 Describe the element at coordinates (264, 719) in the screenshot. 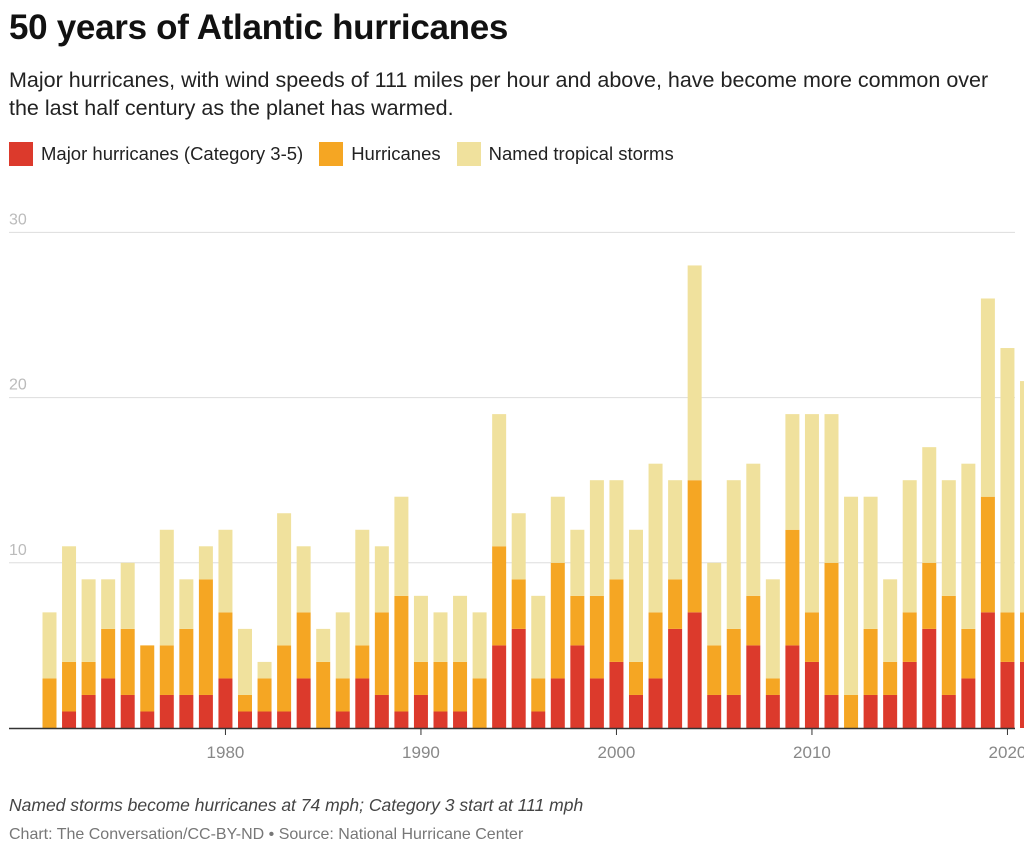

I see `bar-major-1982` at that location.